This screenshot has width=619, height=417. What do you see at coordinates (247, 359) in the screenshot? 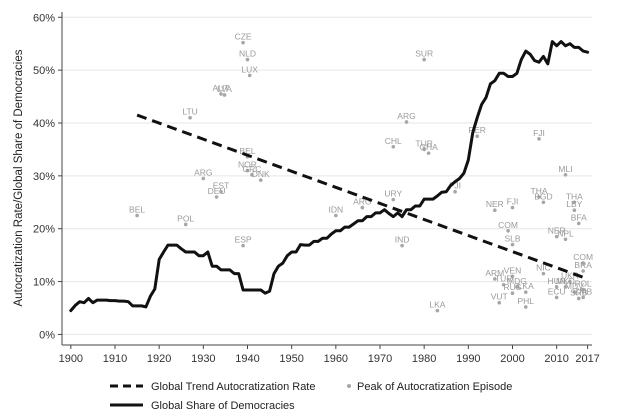
I see `x-tick-label: 1940` at bounding box center [247, 359].